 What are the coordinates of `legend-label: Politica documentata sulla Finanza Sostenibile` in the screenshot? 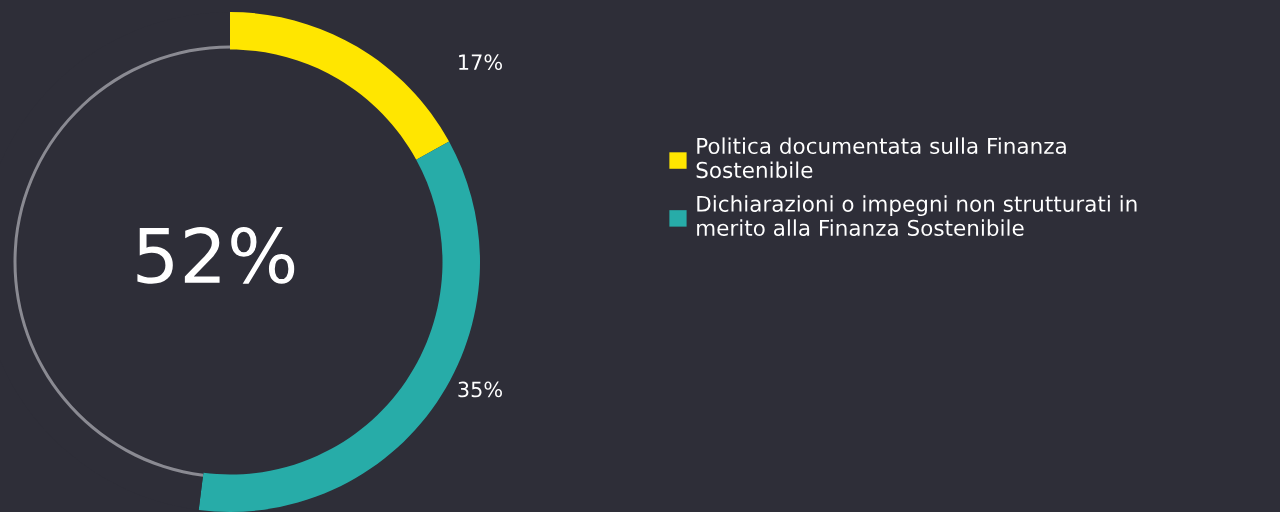 It's located at (881, 158).